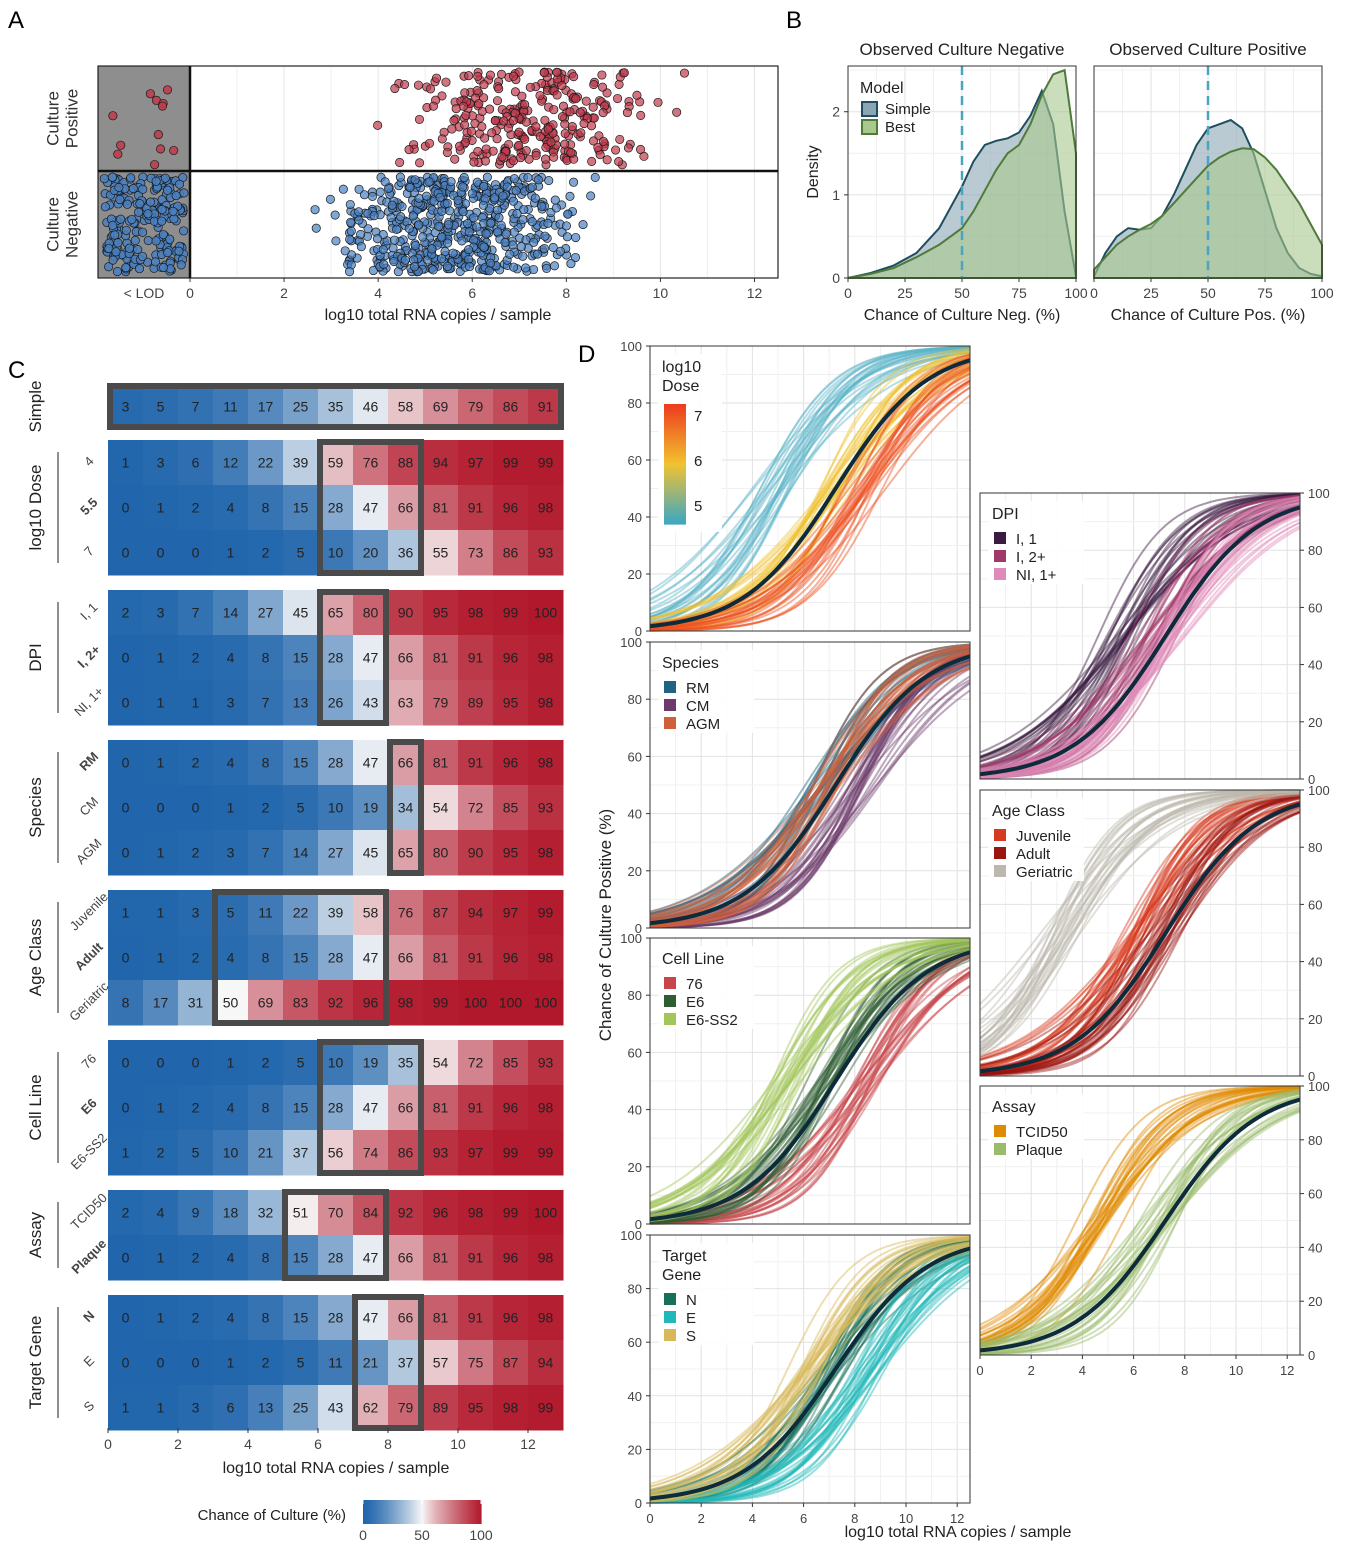  What do you see at coordinates (441, 1408) in the screenshot?
I see `heat-cell-label: 89` at bounding box center [441, 1408].